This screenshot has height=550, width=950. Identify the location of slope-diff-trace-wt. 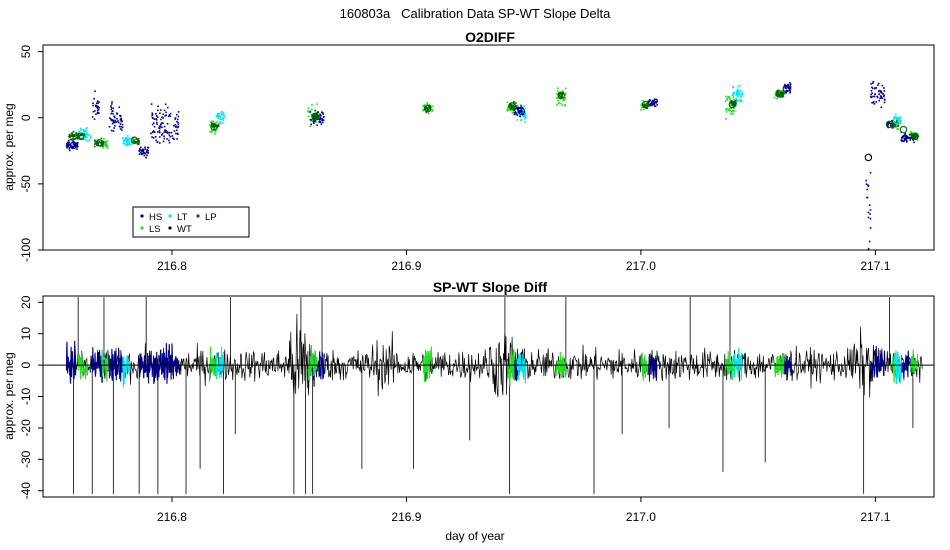
(494, 355).